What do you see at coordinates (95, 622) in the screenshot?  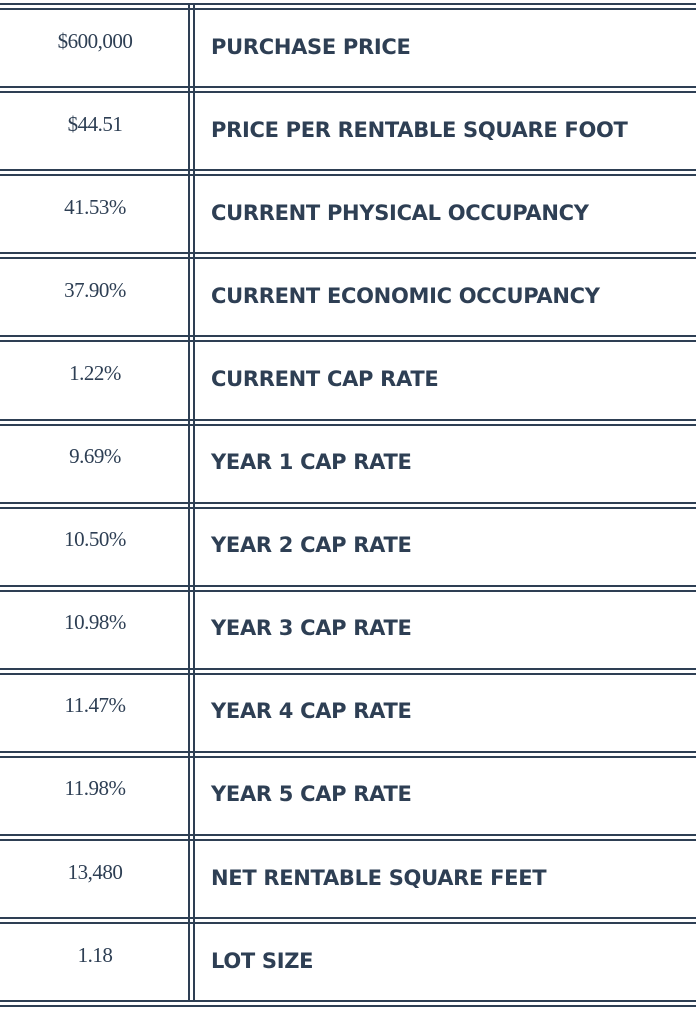 I see `value-cell: 10.98%` at bounding box center [95, 622].